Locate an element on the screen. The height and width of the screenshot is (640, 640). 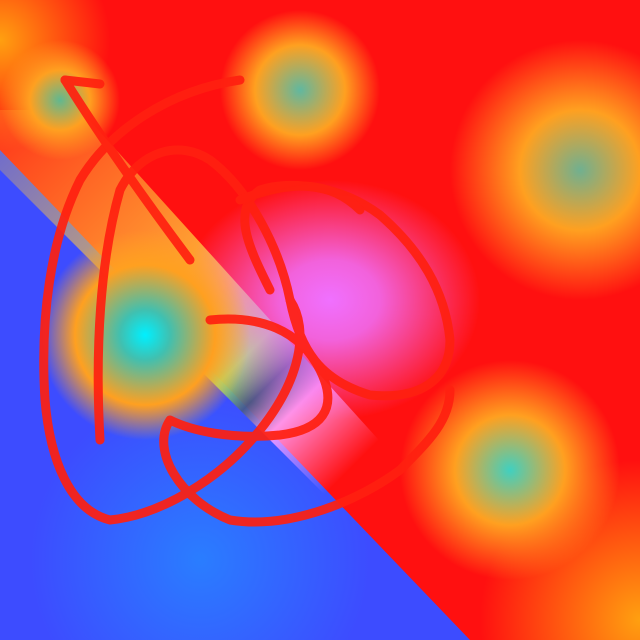
orange-blob-bottomright is located at coordinates (510, 470).